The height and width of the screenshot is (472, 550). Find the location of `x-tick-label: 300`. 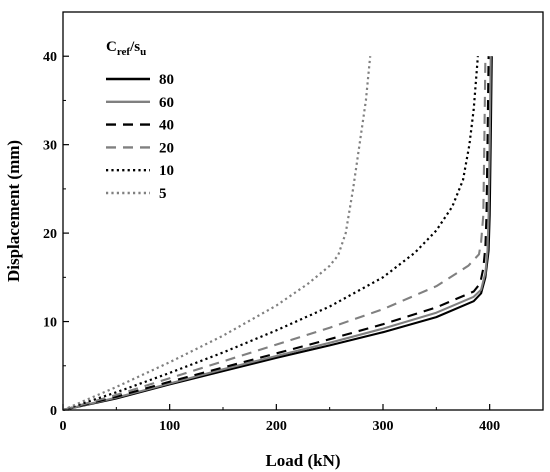

x-tick-label: 300 is located at coordinates (383, 426).